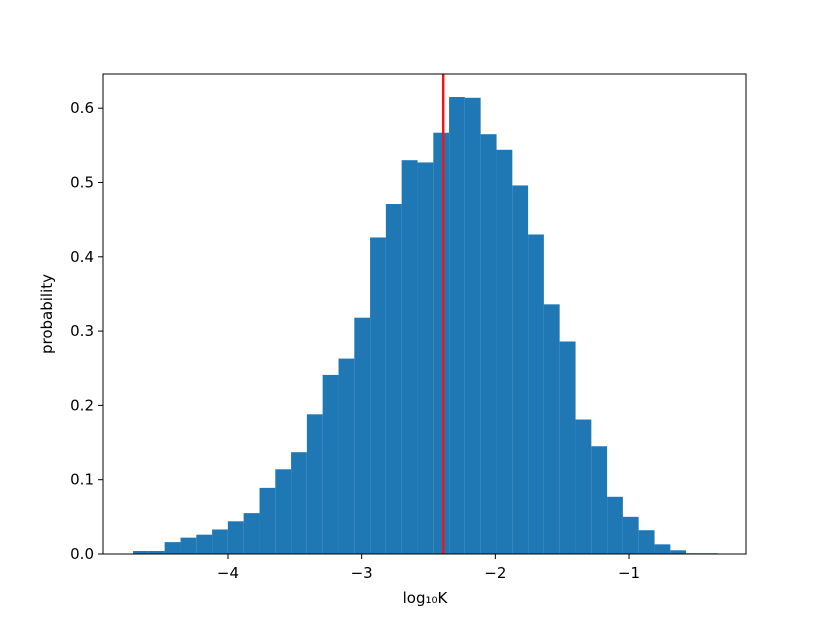 The width and height of the screenshot is (830, 623). Describe the element at coordinates (82, 182) in the screenshot. I see `y-tick-label: 0.5` at that location.